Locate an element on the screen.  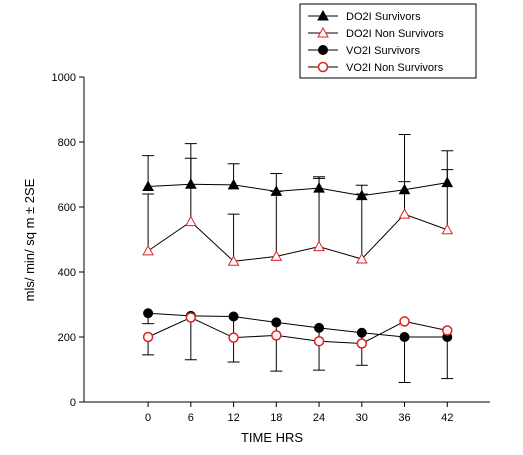
x-tick-label: 18 is located at coordinates (276, 418).